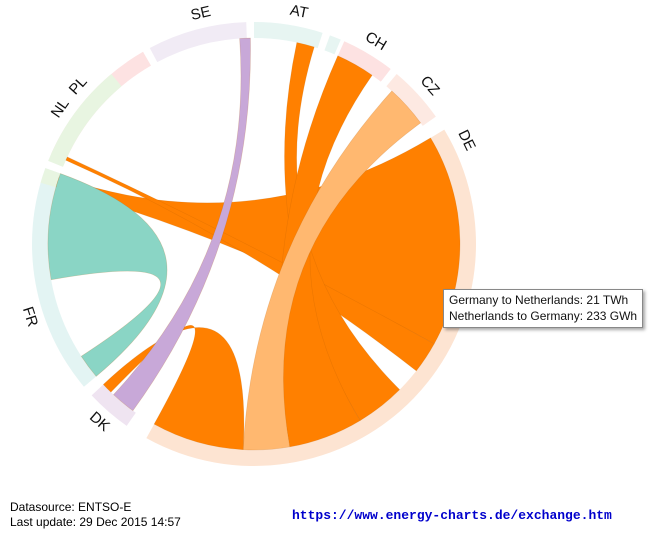 This screenshot has height=537, width=655. Describe the element at coordinates (288, 35) in the screenshot. I see `segment-arc-at` at that location.